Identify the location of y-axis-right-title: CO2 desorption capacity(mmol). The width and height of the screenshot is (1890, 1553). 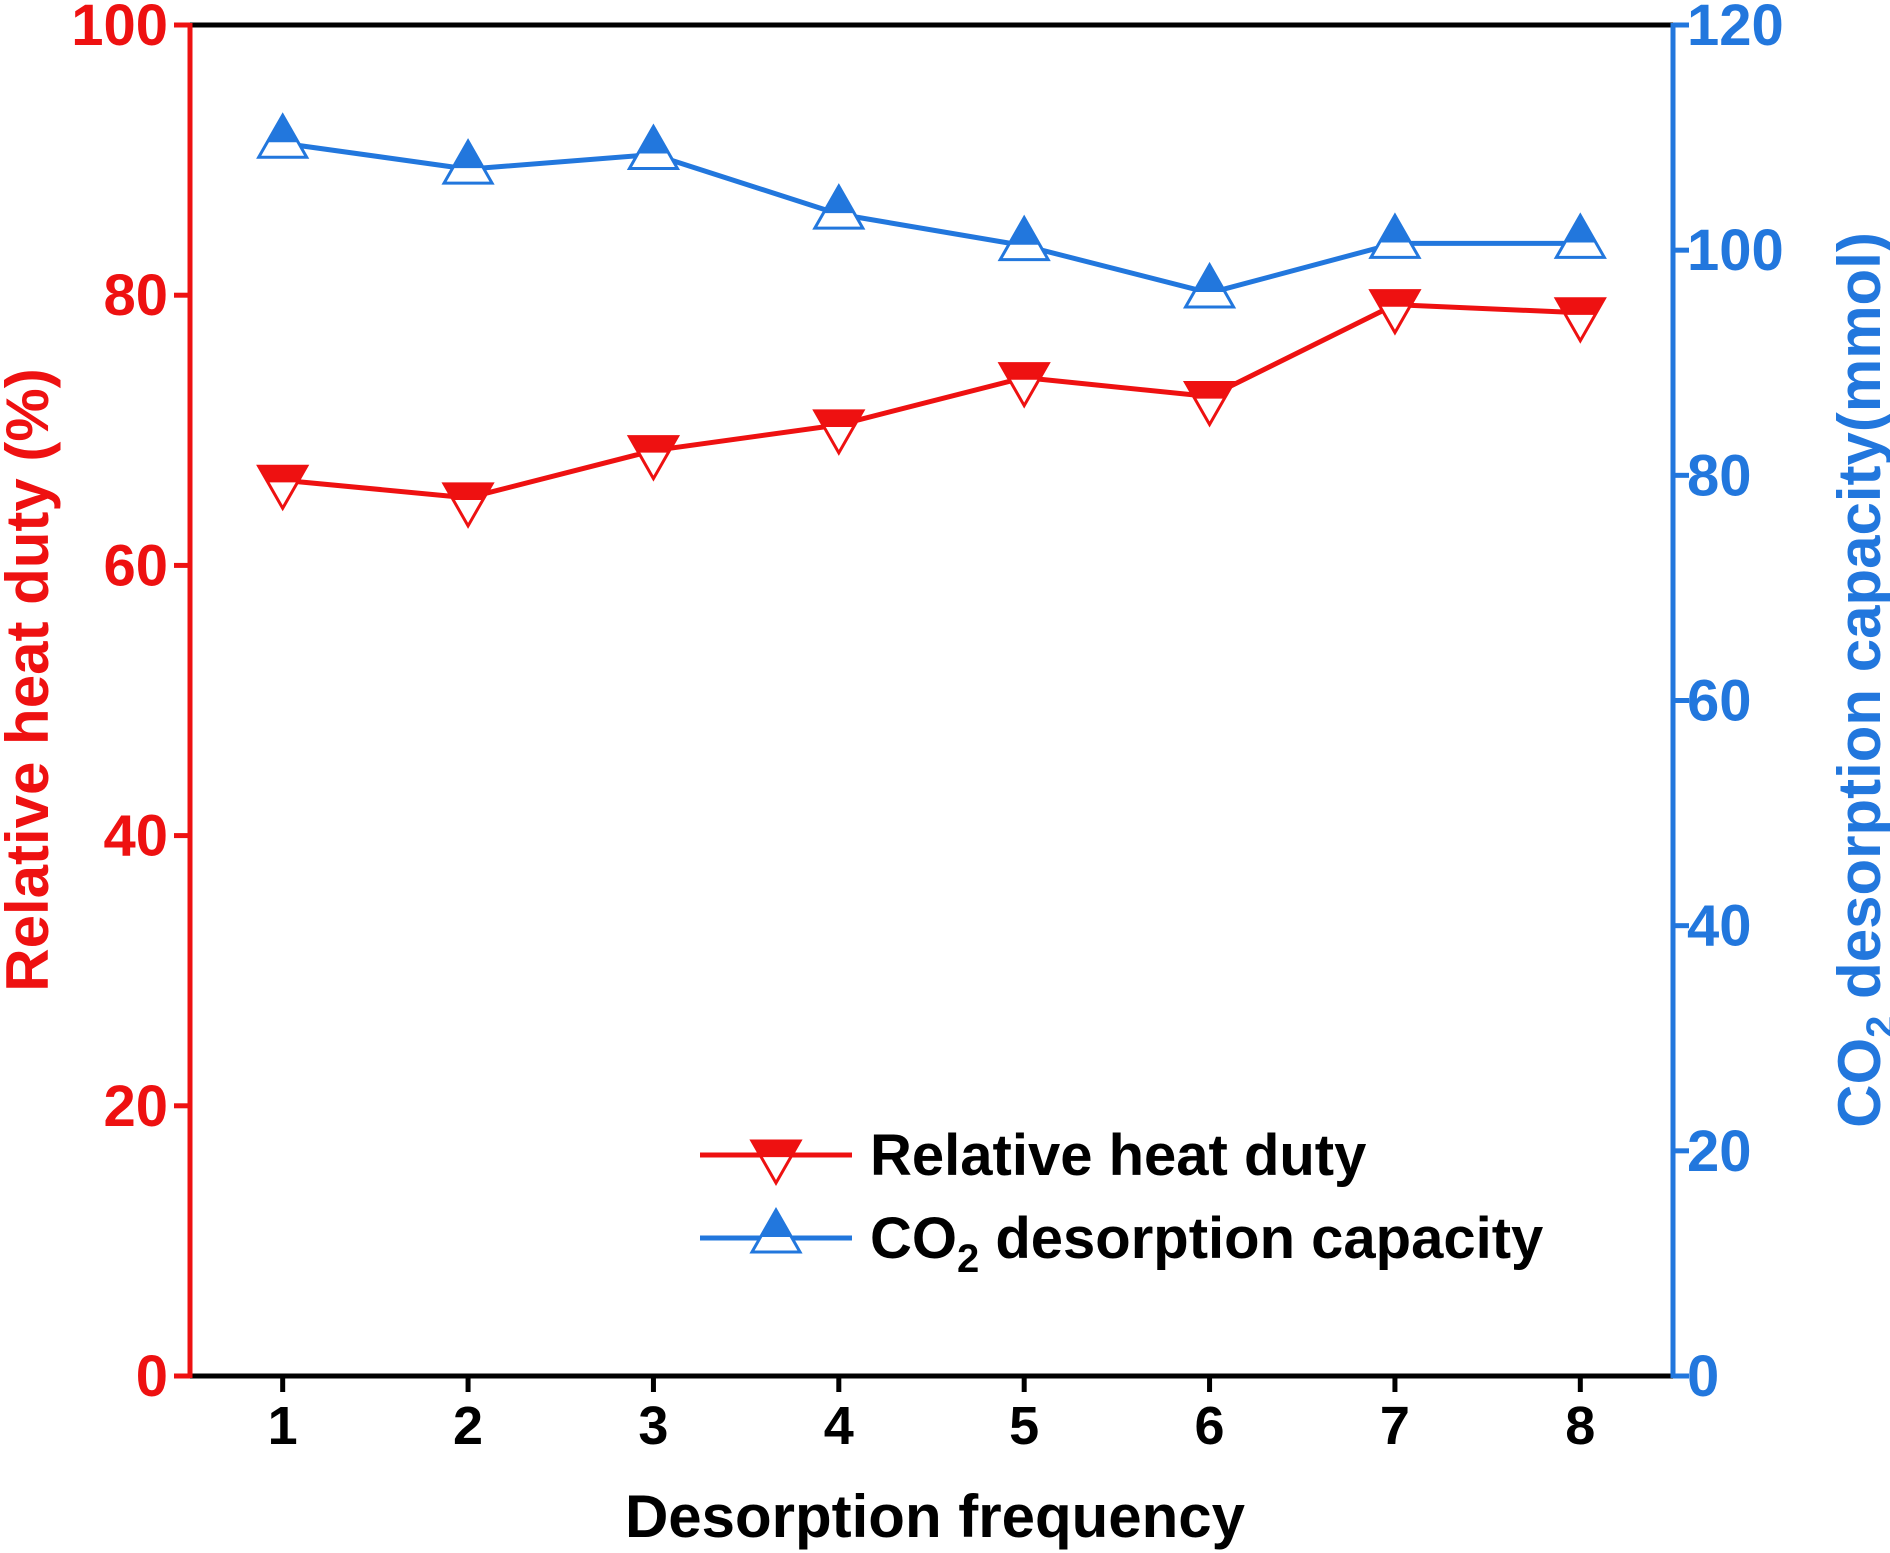
(1858, 680).